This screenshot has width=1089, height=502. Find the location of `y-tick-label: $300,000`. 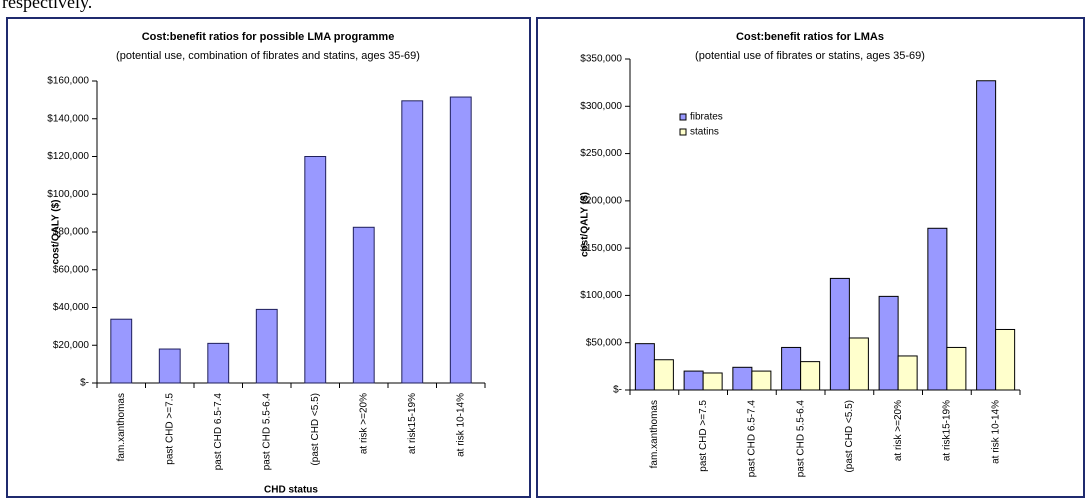

y-tick-label: $300,000 is located at coordinates (601, 106).